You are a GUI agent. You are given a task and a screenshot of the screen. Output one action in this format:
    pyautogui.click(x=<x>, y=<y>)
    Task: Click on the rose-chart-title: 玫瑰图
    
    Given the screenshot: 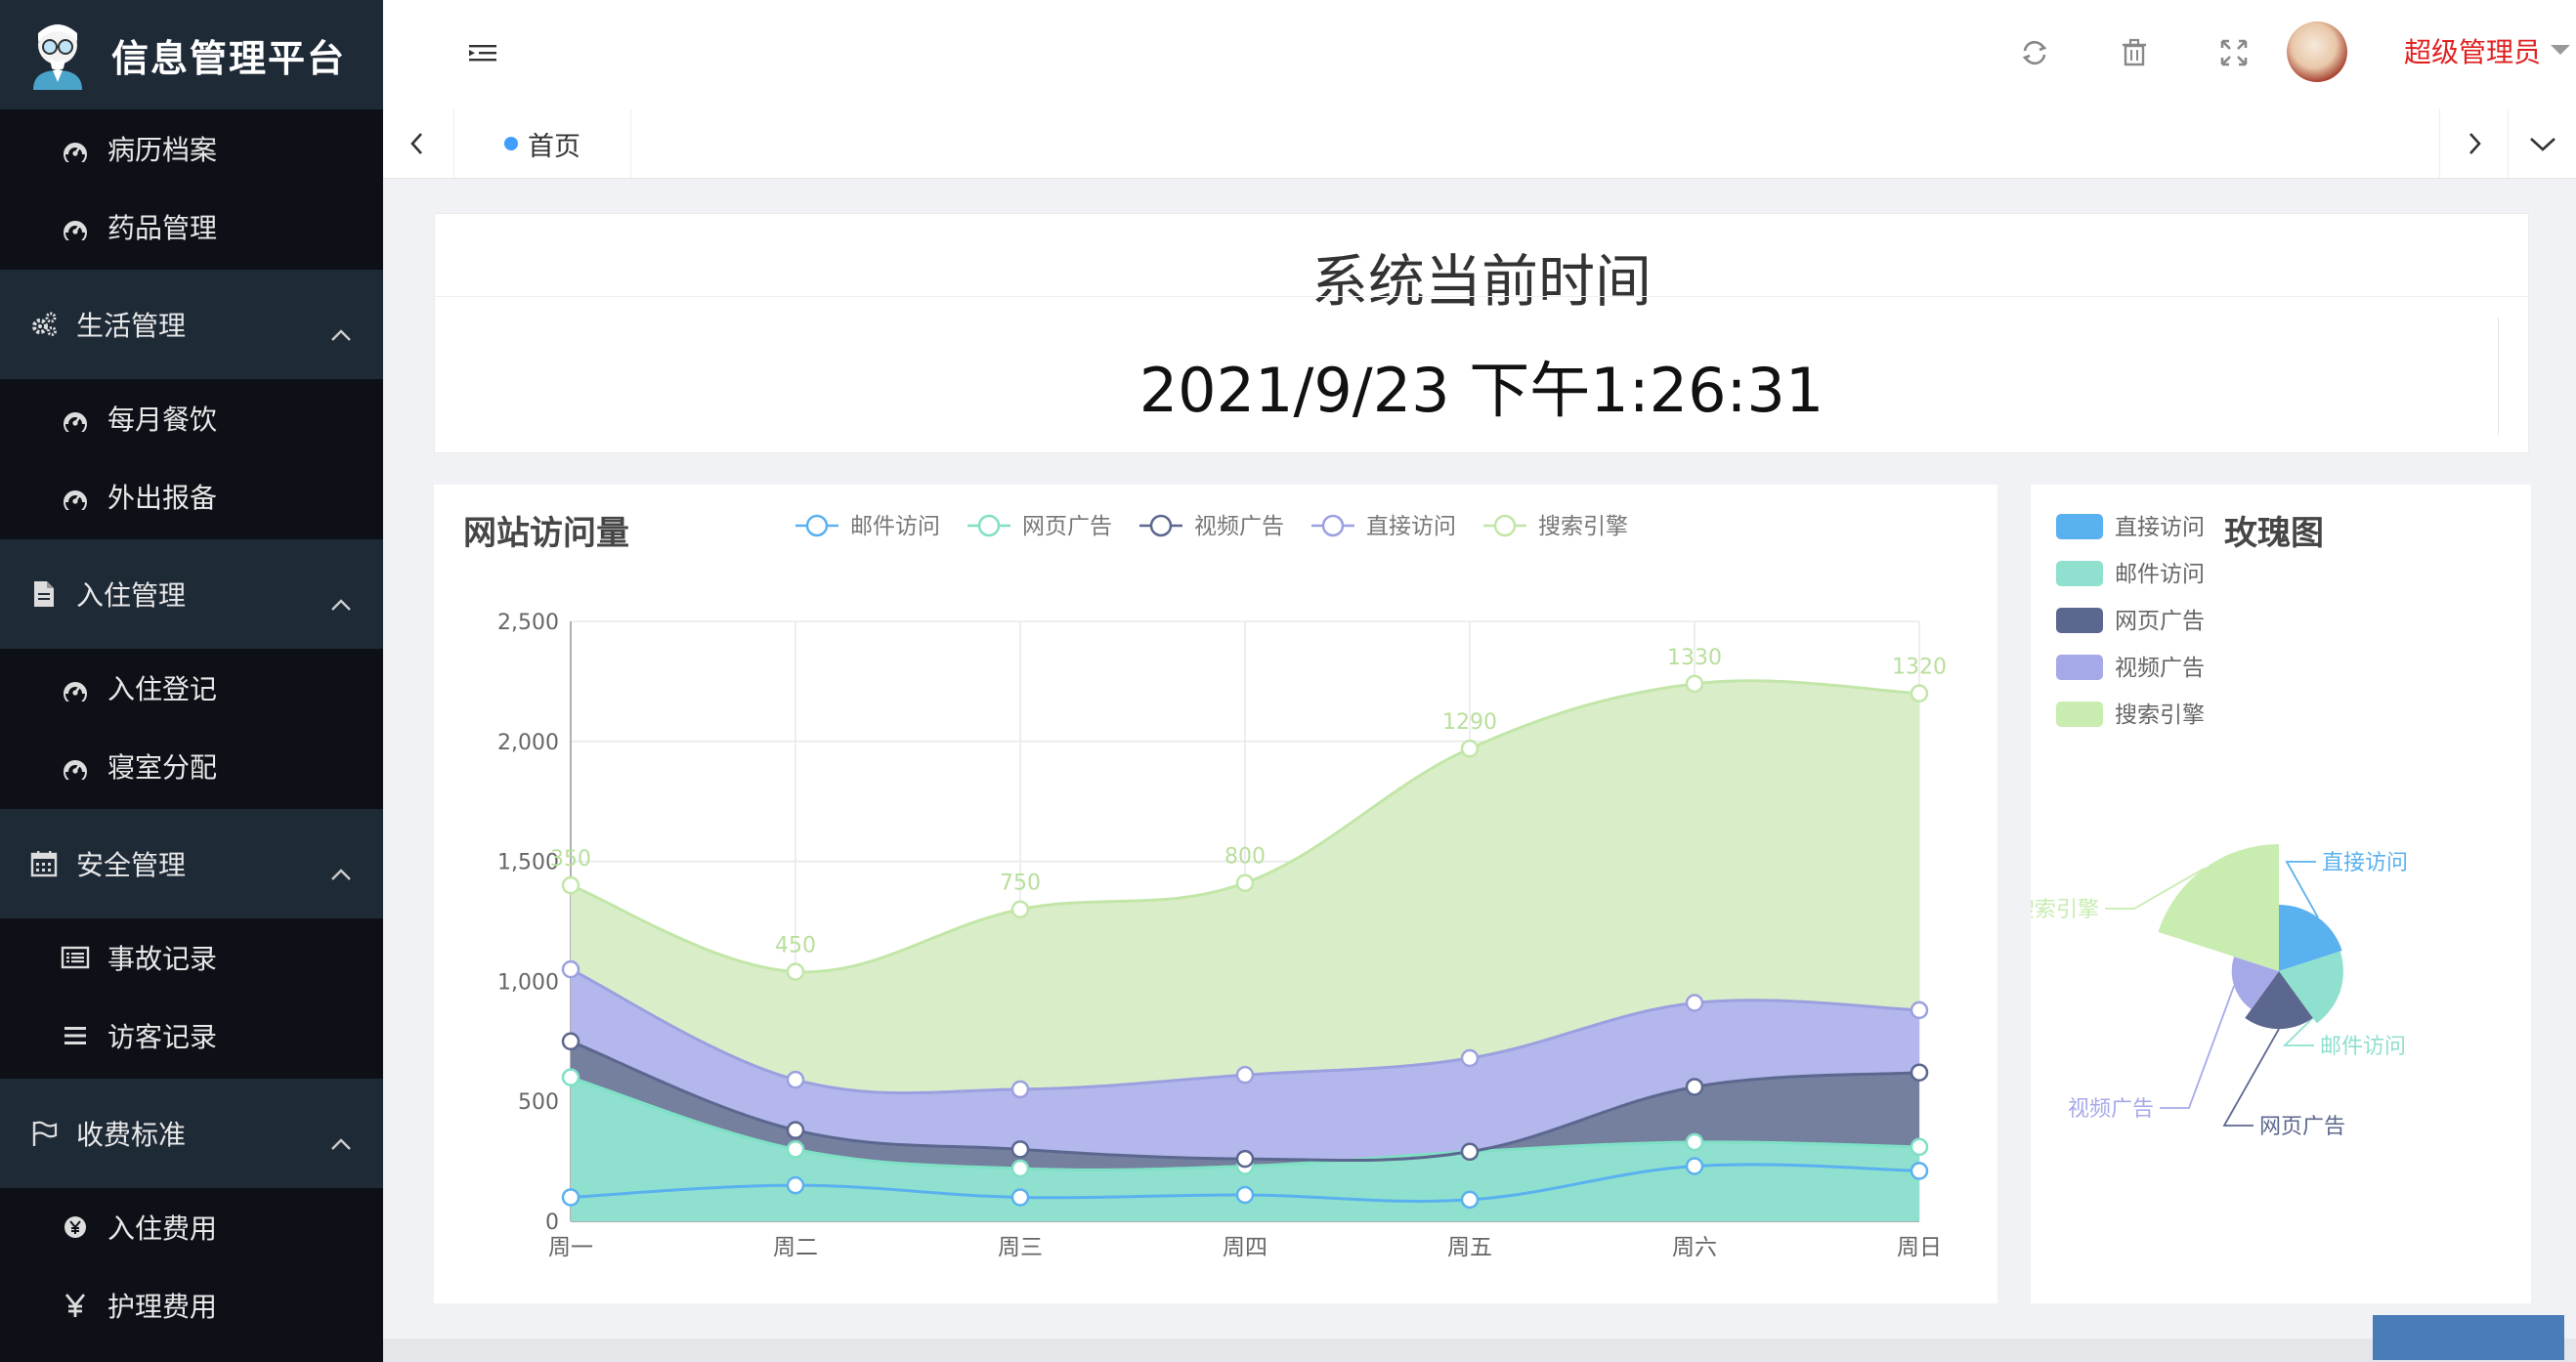 What is the action you would take?
    pyautogui.click(x=2274, y=533)
    